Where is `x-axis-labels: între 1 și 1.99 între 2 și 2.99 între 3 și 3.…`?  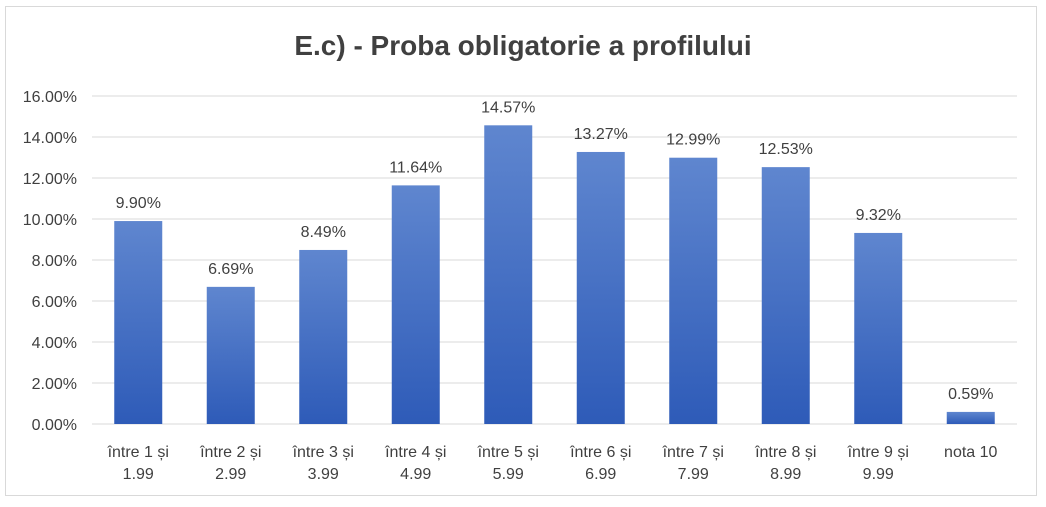 x-axis-labels: între 1 și 1.99 între 2 și 2.99 între 3 și 3.… is located at coordinates (552, 463).